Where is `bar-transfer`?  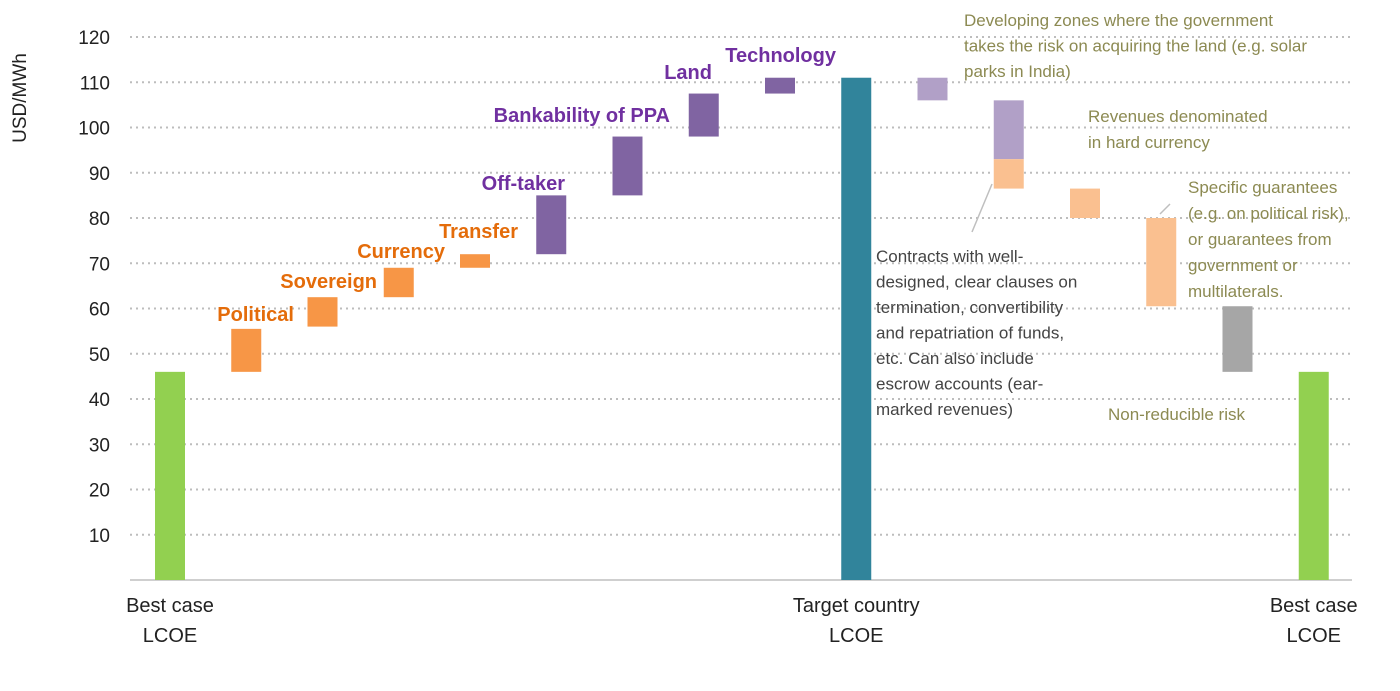
bar-transfer is located at coordinates (475, 261).